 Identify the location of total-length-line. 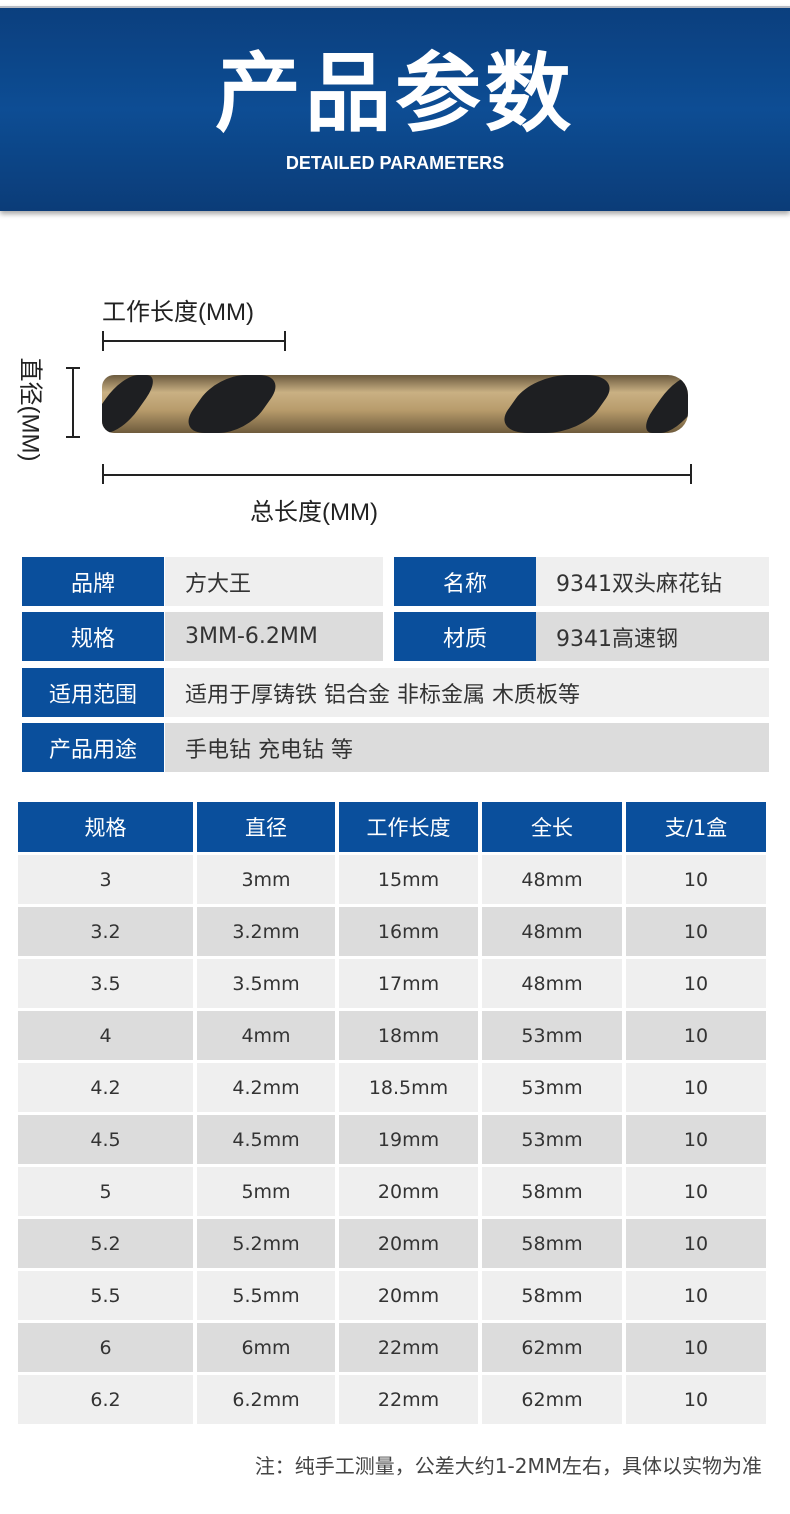
(397, 475).